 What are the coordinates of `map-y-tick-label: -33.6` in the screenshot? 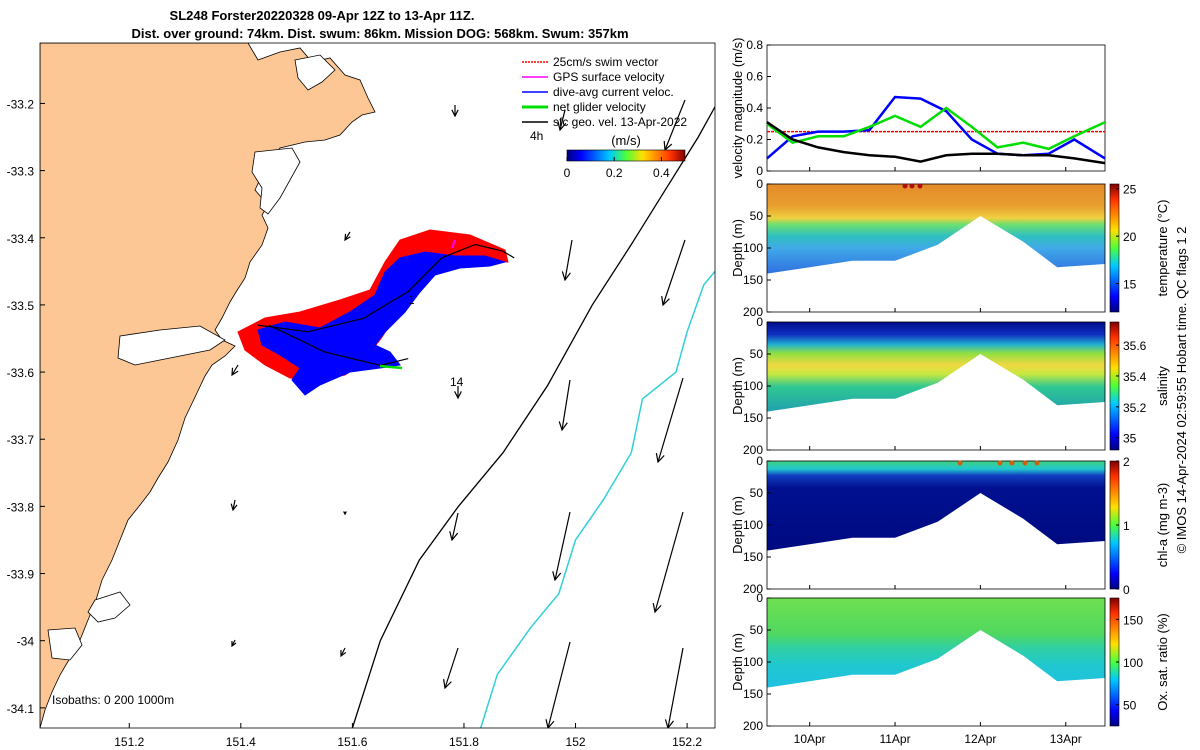 It's located at (21, 373).